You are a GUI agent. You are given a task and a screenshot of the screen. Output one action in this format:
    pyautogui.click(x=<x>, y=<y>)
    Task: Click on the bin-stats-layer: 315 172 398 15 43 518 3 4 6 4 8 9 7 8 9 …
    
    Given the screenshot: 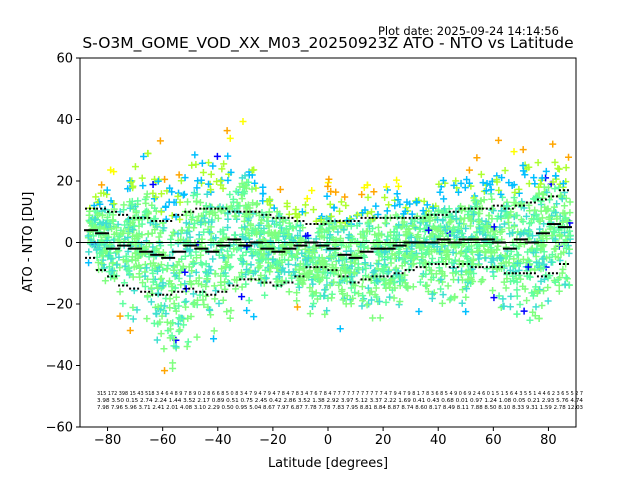 What is the action you would take?
    pyautogui.click(x=340, y=401)
    